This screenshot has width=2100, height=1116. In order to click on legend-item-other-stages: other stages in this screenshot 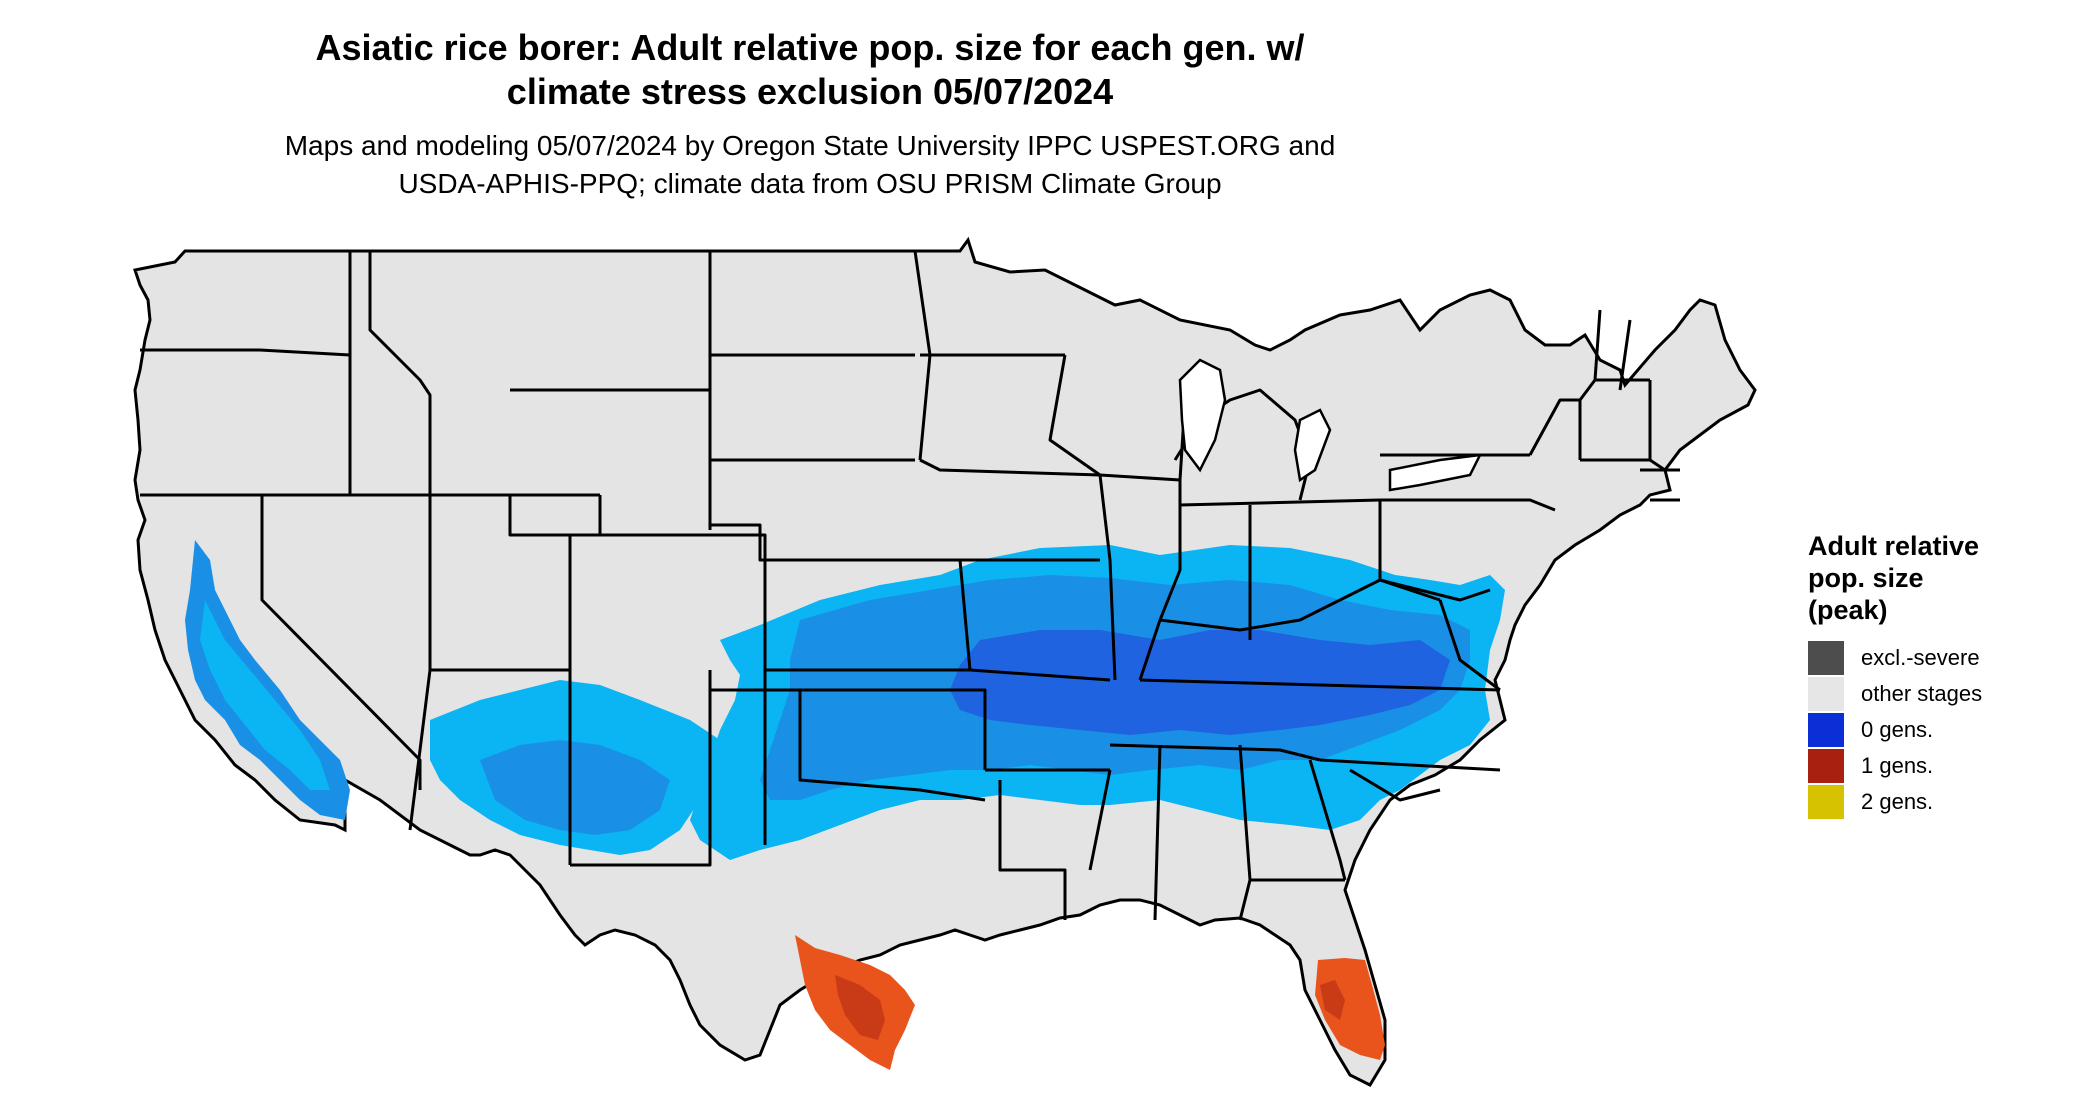, I will do `click(1943, 694)`.